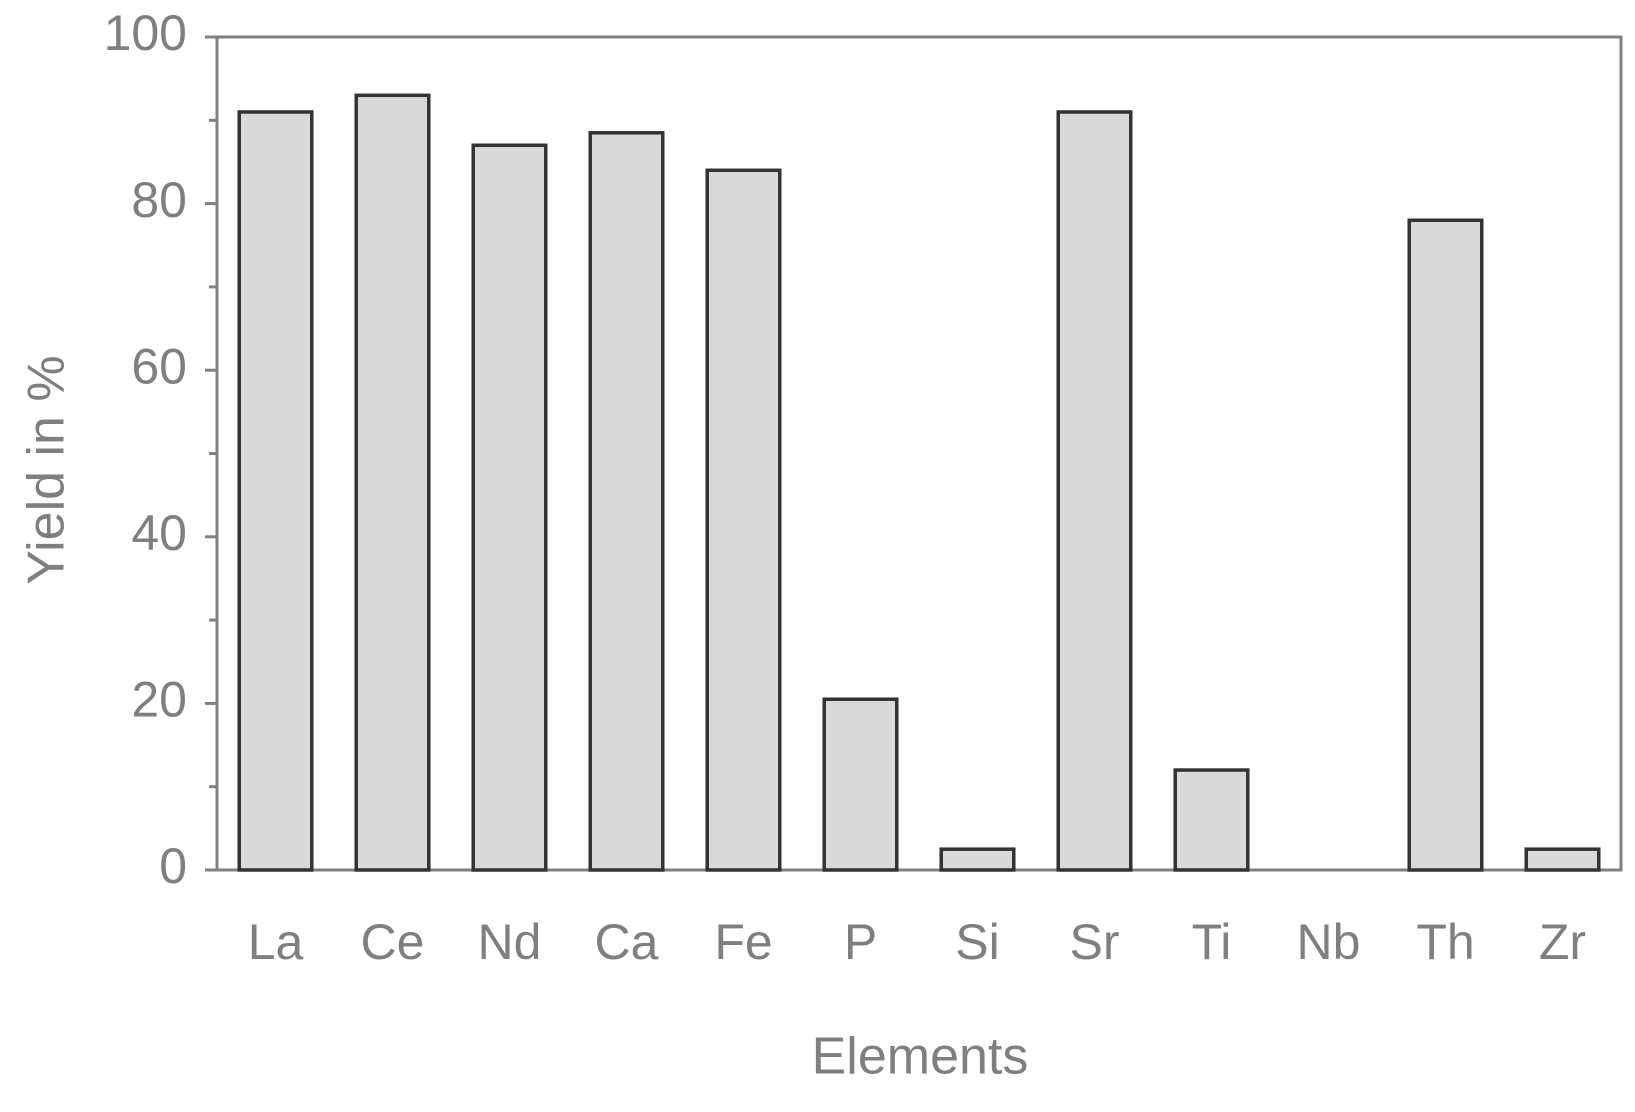 The image size is (1635, 1112). I want to click on y-axis-title: Yield in %, so click(47, 469).